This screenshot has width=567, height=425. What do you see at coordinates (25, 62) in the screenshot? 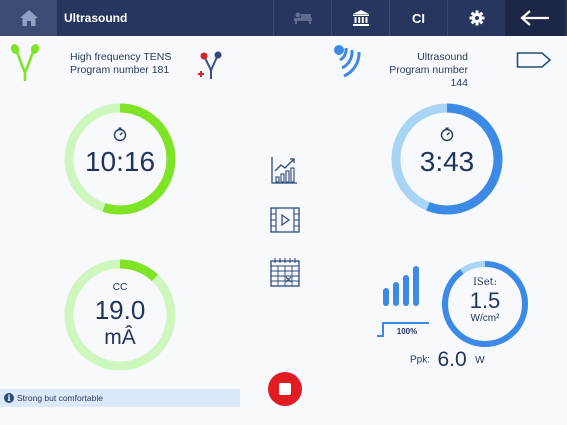
I see `electrode-pads-icon` at bounding box center [25, 62].